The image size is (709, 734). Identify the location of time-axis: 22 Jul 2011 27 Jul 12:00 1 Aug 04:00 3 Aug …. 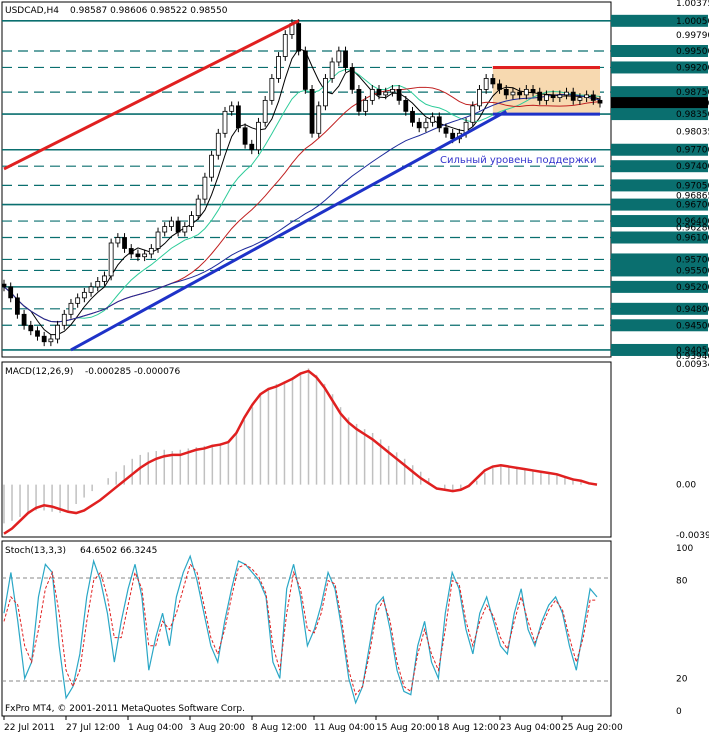
(313, 724).